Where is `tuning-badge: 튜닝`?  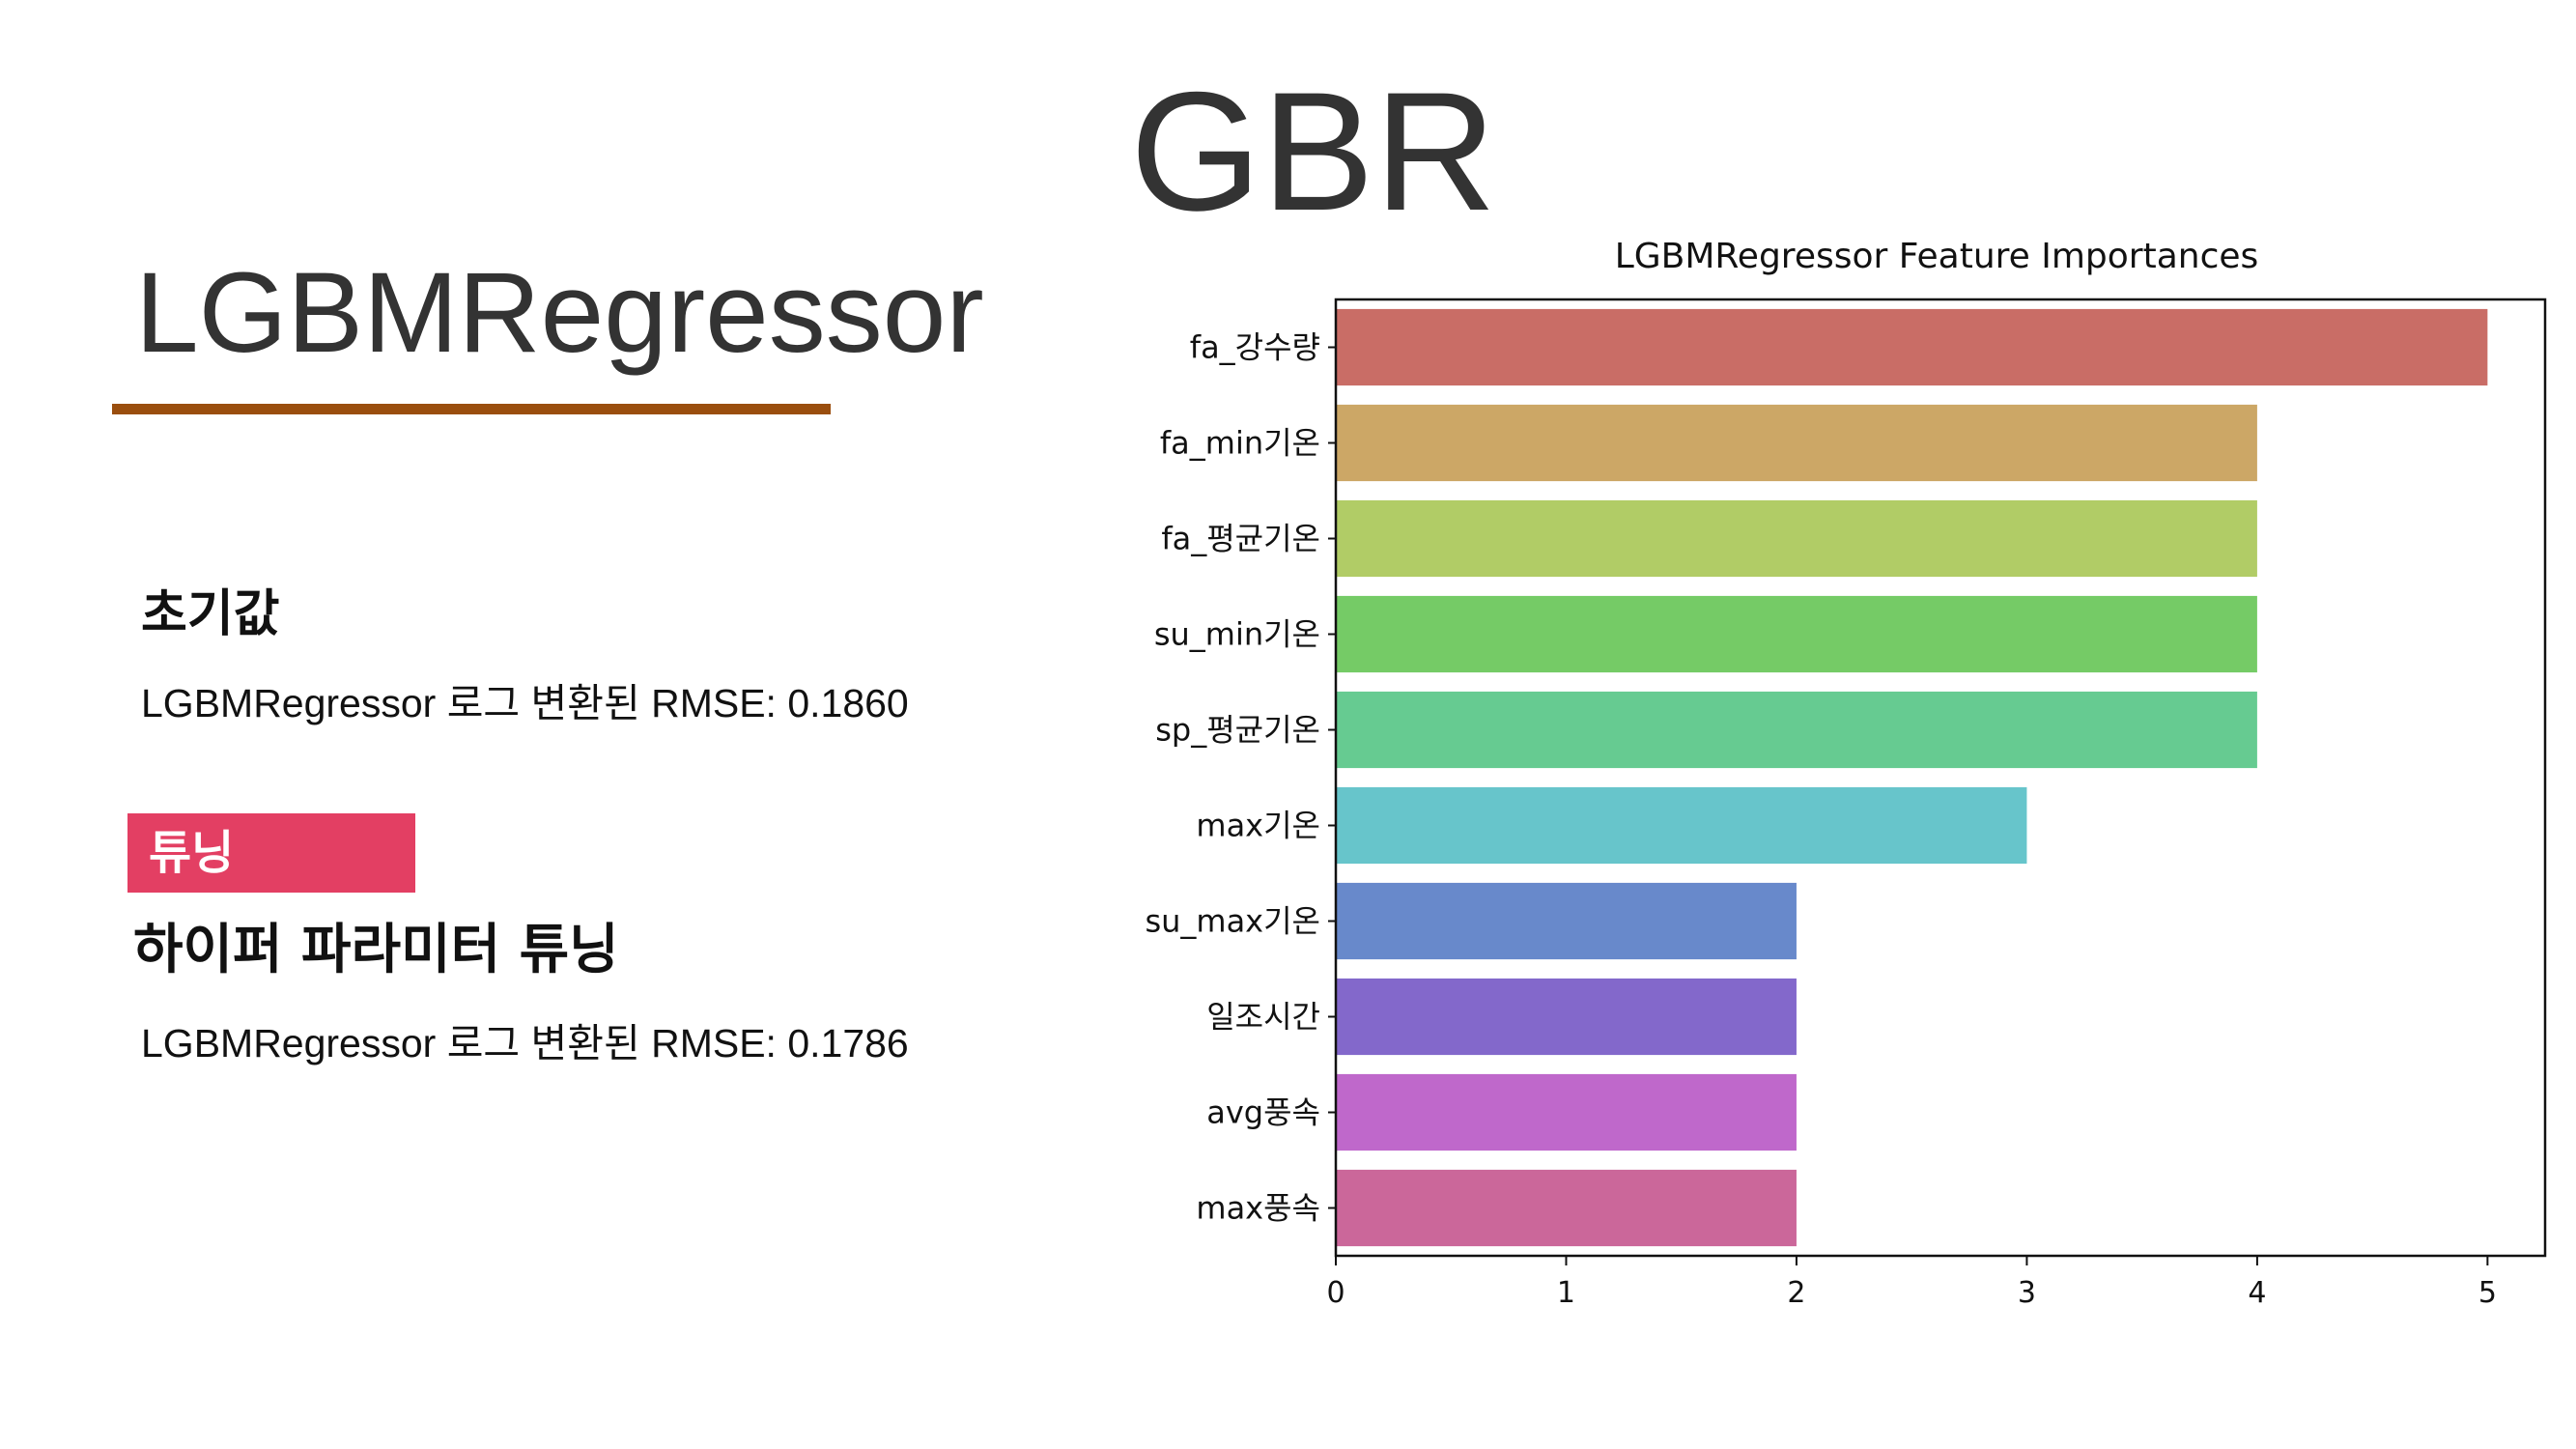
tuning-badge: 튜닝 is located at coordinates (271, 853).